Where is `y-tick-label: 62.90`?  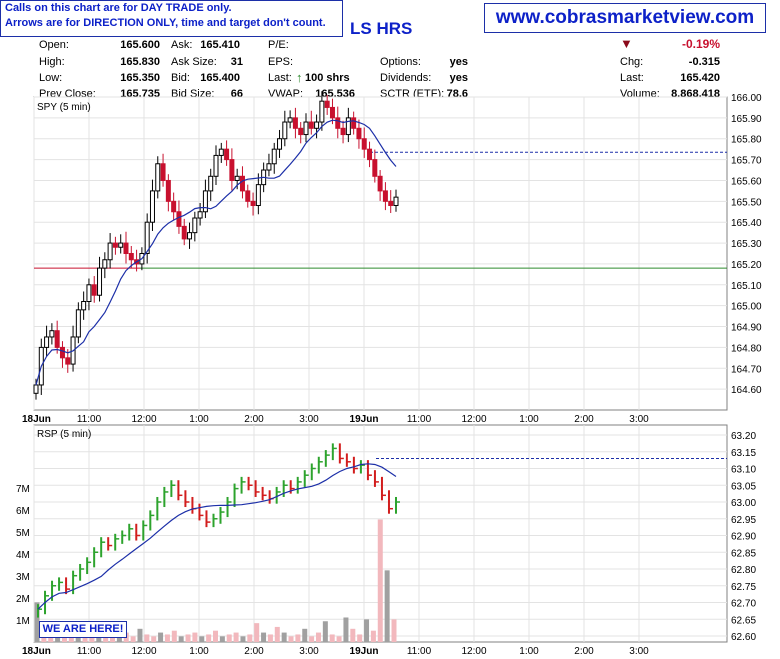 y-tick-label: 62.90 is located at coordinates (743, 537).